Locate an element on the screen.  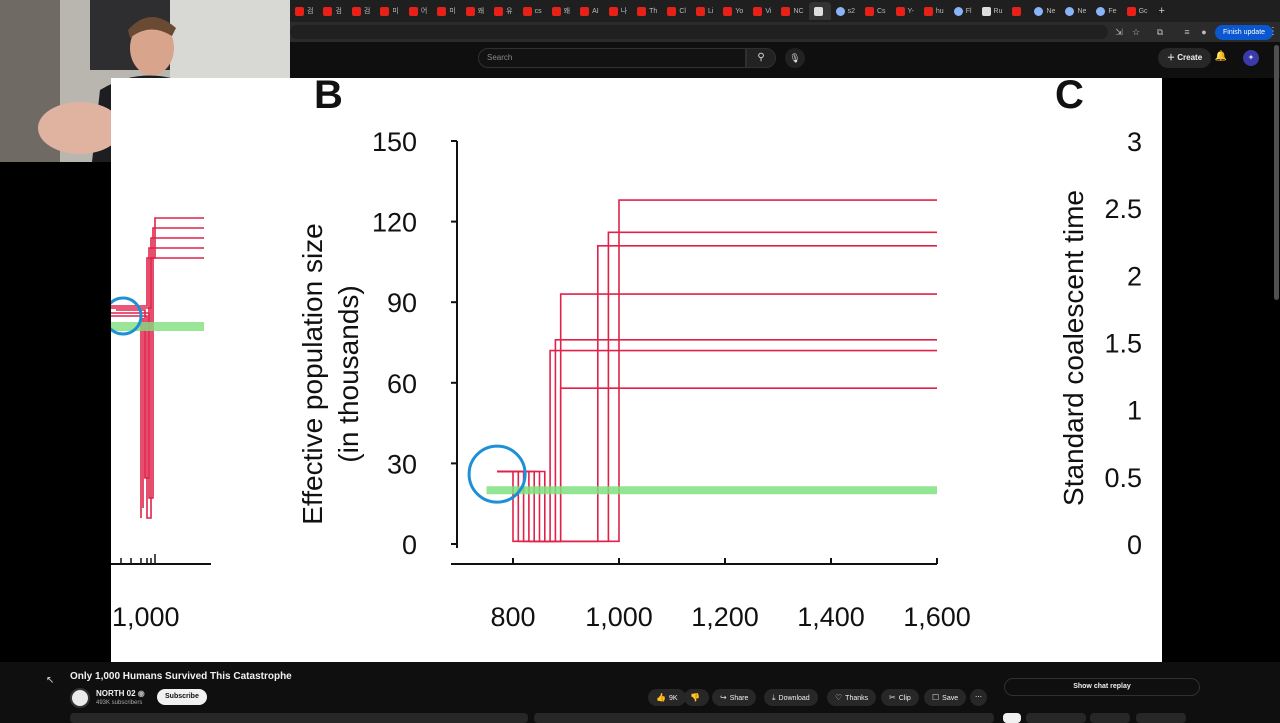
doc-icon is located at coordinates (986, 11).